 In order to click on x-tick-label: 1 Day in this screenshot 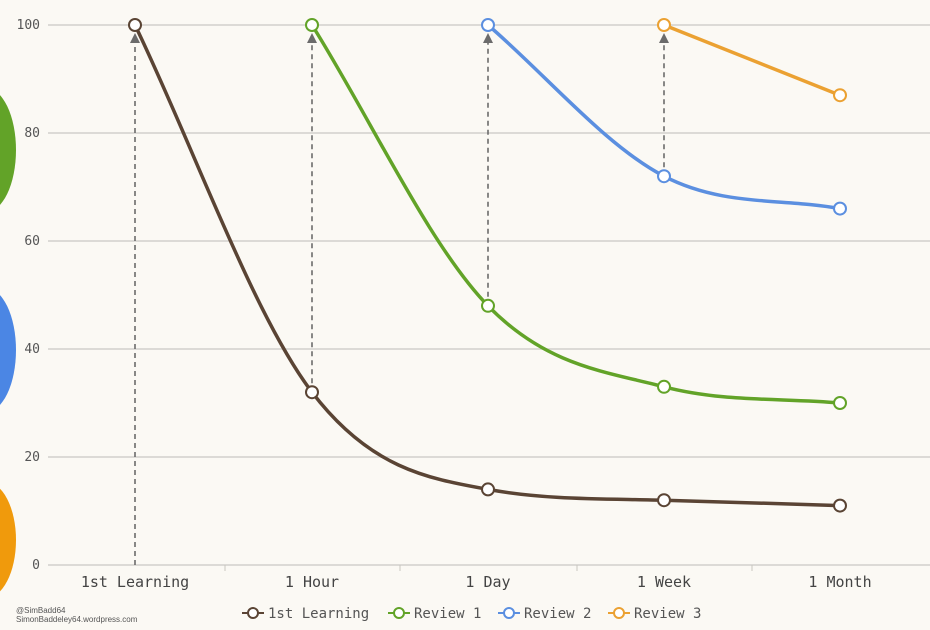, I will do `click(487, 582)`.